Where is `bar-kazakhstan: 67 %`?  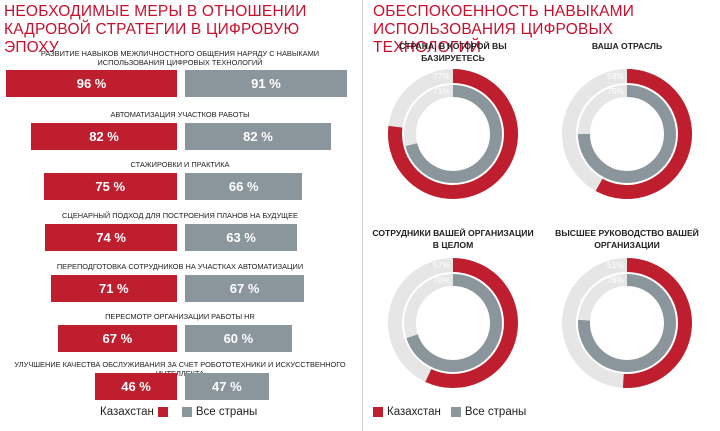
bar-kazakhstan: 67 % is located at coordinates (117, 338).